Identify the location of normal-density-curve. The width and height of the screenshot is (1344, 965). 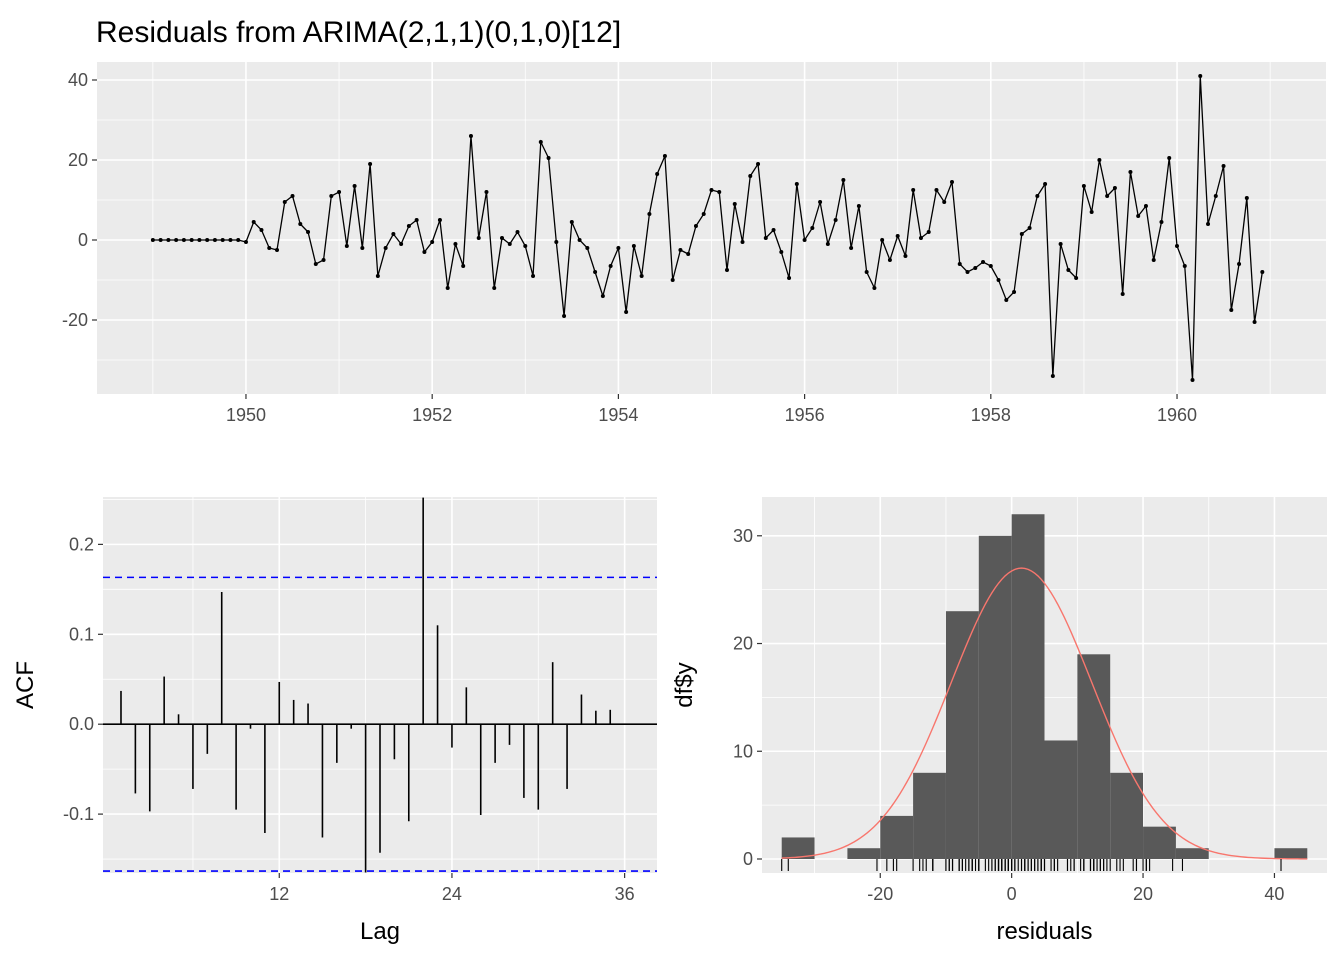
(1044, 713).